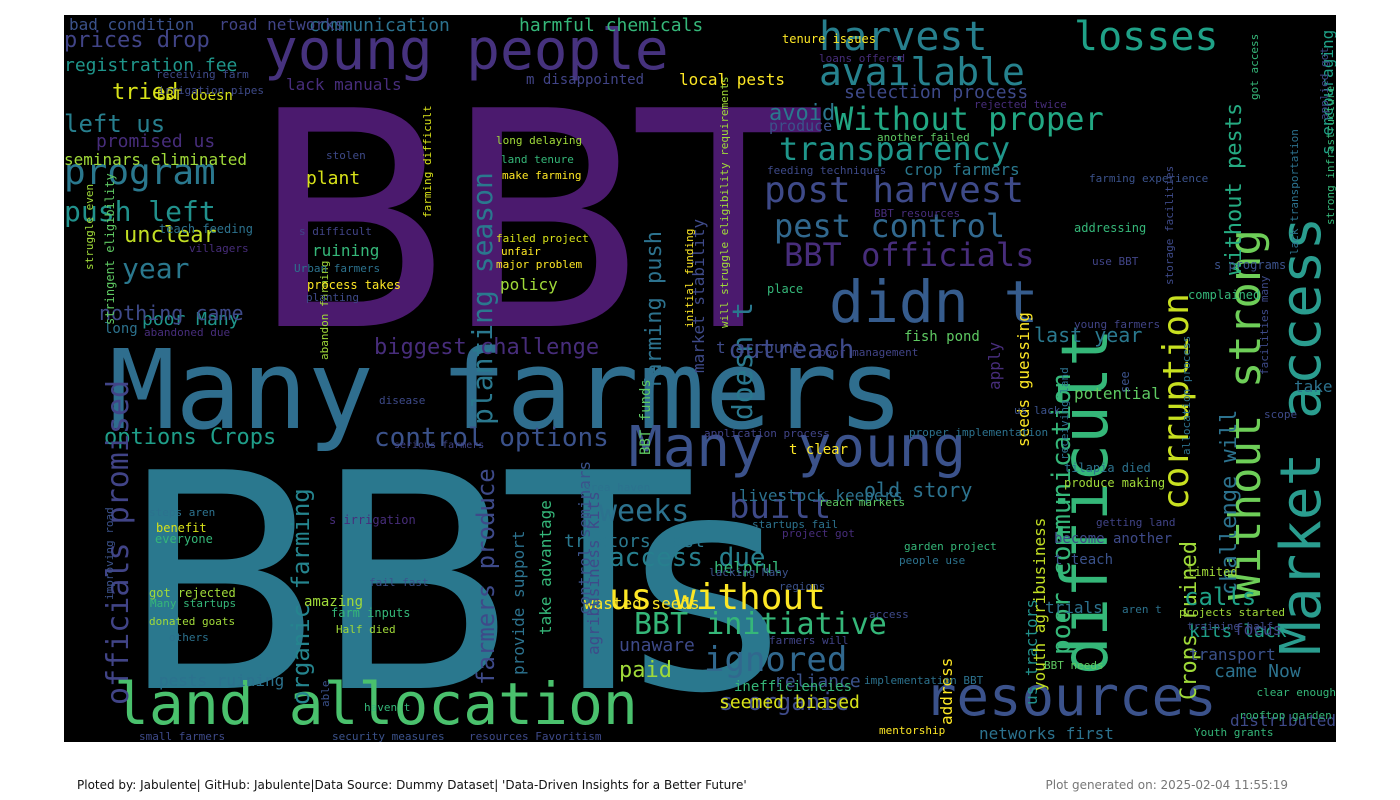 This screenshot has width=1400, height=800. Describe the element at coordinates (202, 74) in the screenshot. I see `cloud-word: receiving farm` at that location.